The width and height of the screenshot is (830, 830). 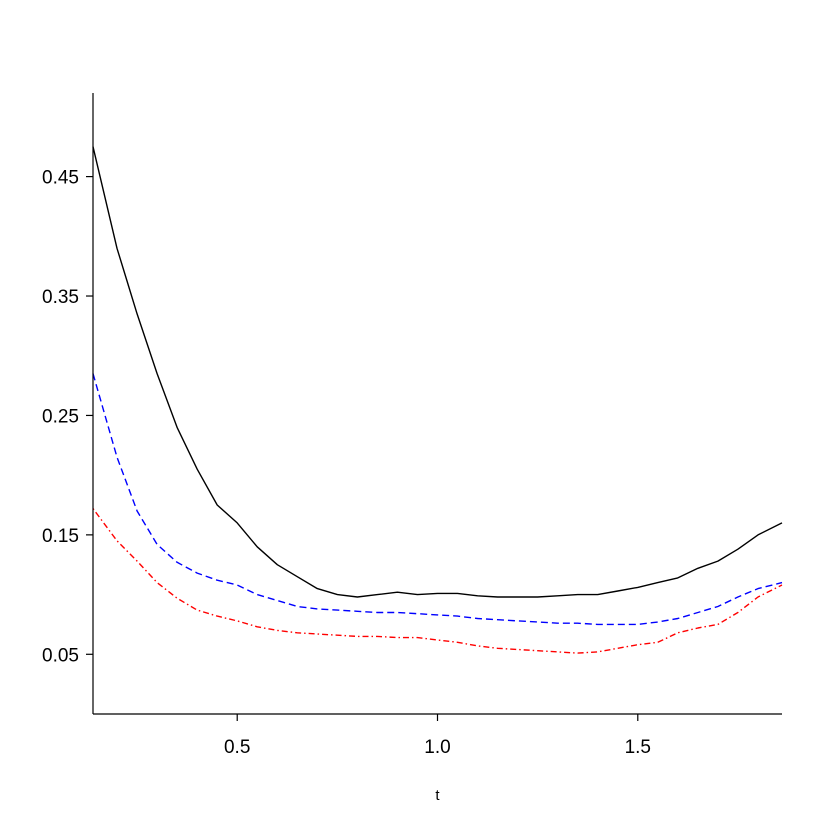 What do you see at coordinates (237, 747) in the screenshot?
I see `x-tick-label: 0.5` at bounding box center [237, 747].